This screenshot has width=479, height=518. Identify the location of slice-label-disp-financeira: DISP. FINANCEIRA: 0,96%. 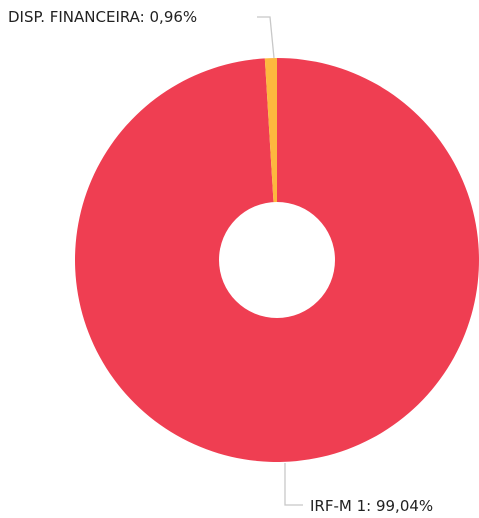
(102, 17).